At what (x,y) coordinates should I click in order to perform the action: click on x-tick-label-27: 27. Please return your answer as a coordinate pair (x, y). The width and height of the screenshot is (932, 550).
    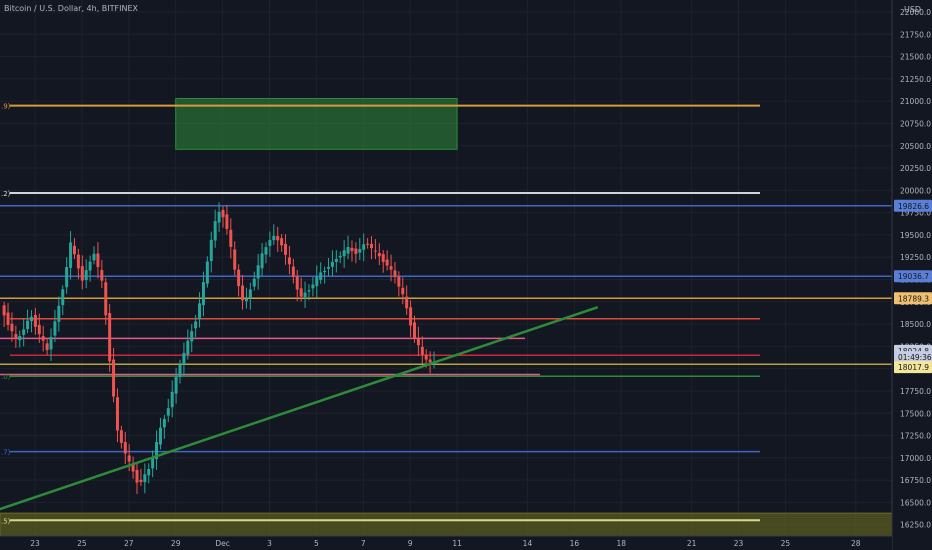
    Looking at the image, I should click on (129, 543).